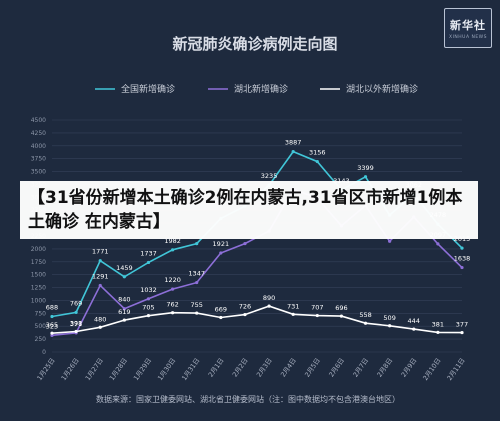 This screenshot has width=500, height=421. What do you see at coordinates (317, 308) in the screenshot?
I see `data-label: 707` at bounding box center [317, 308].